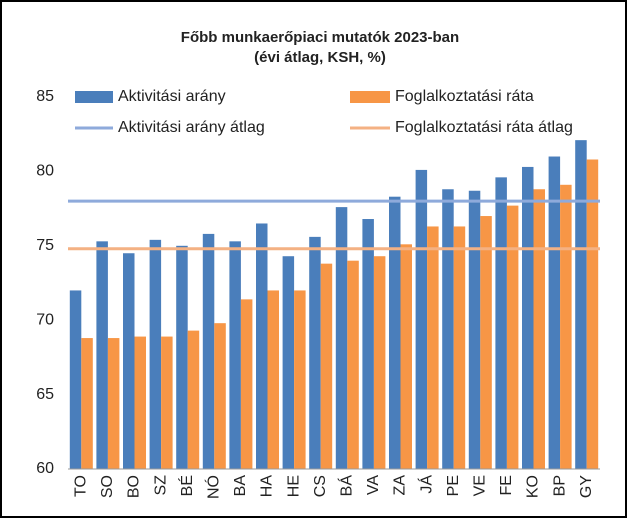  I want to click on chart-subtitle: (évi átlag, KSH, %), so click(320, 57).